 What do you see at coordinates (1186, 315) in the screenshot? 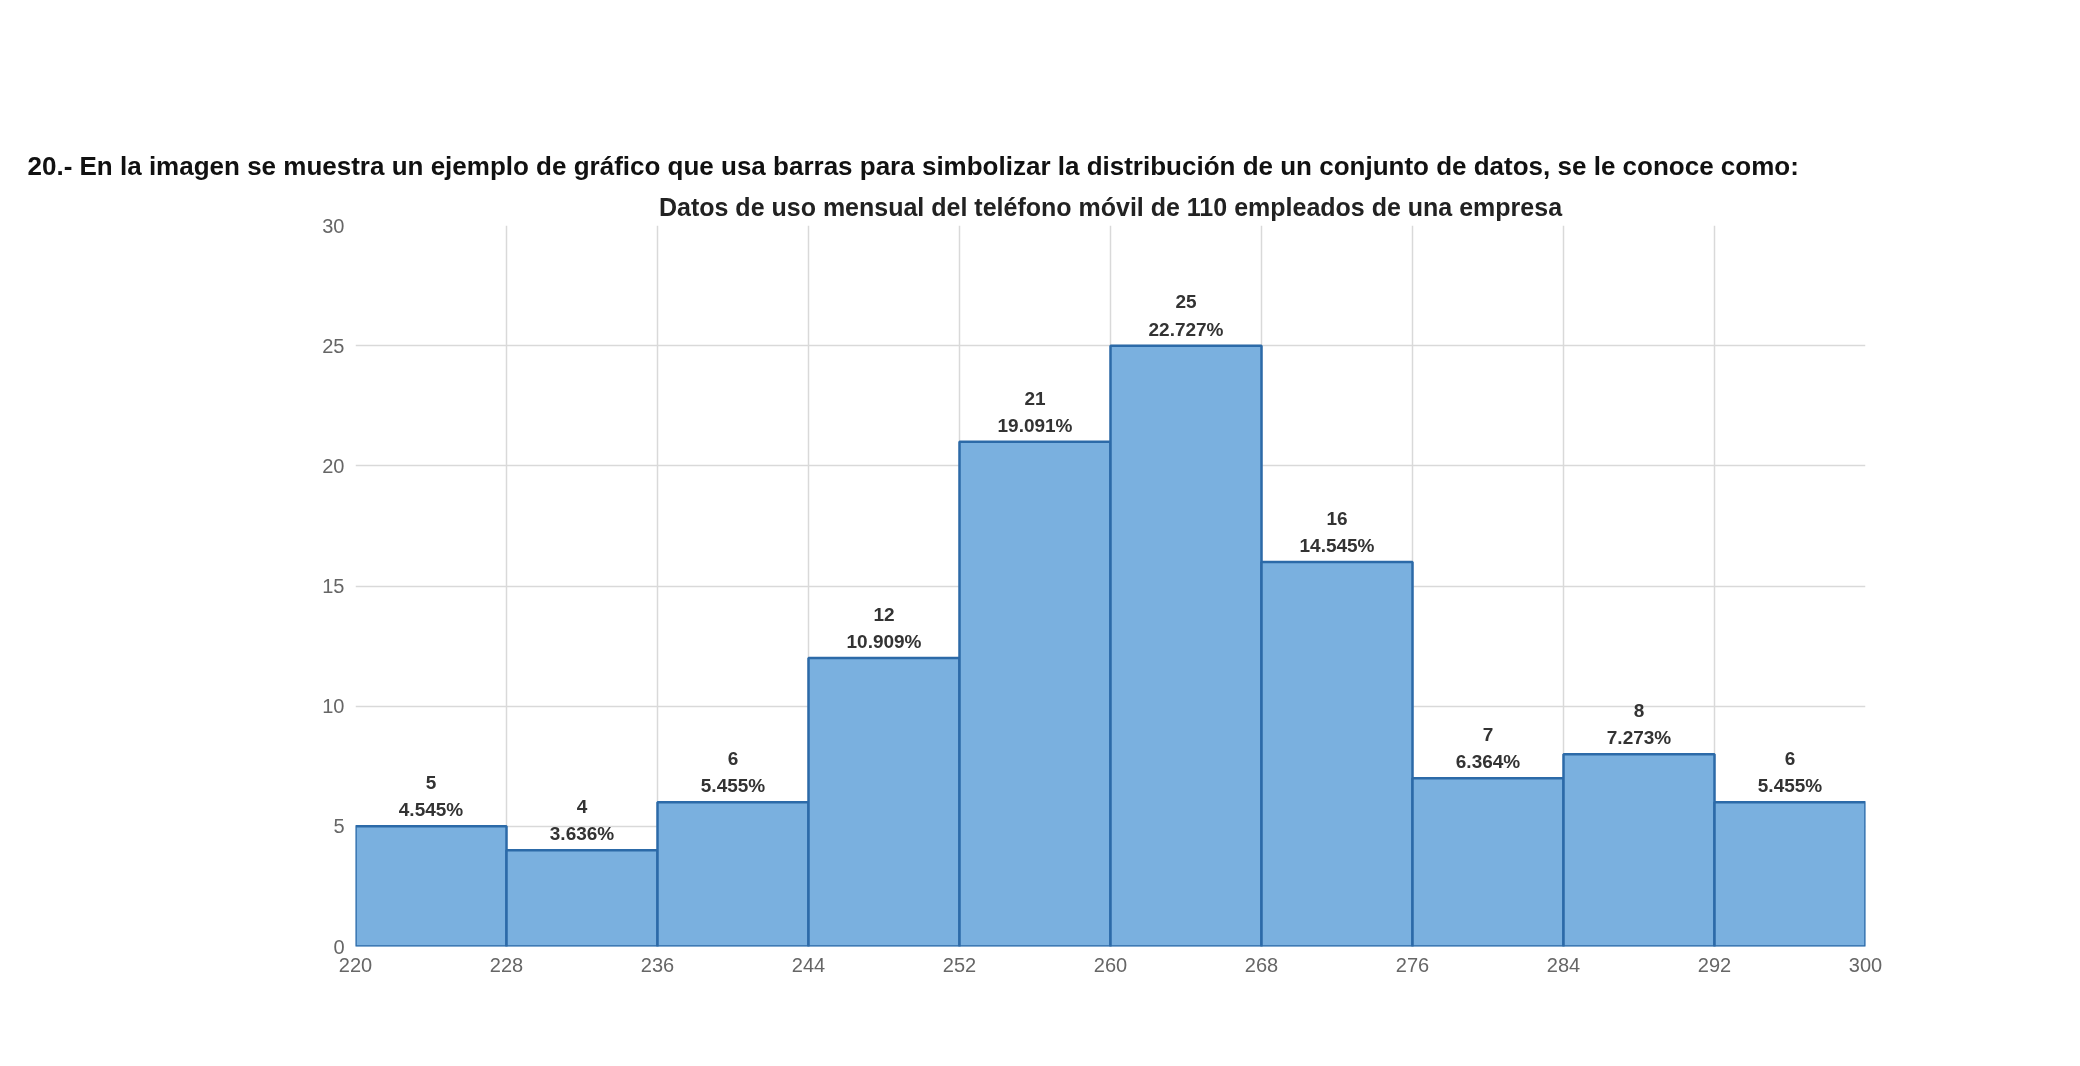
I see `data-label: 25 22.727%` at bounding box center [1186, 315].